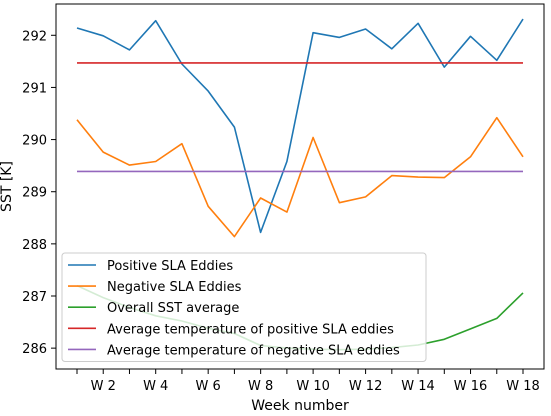 The width and height of the screenshot is (551, 416). I want to click on x-axis: W 2 W 4 W 6 W 8 W 10 W 12 W 14 W 16 W 18, so click(308, 381).